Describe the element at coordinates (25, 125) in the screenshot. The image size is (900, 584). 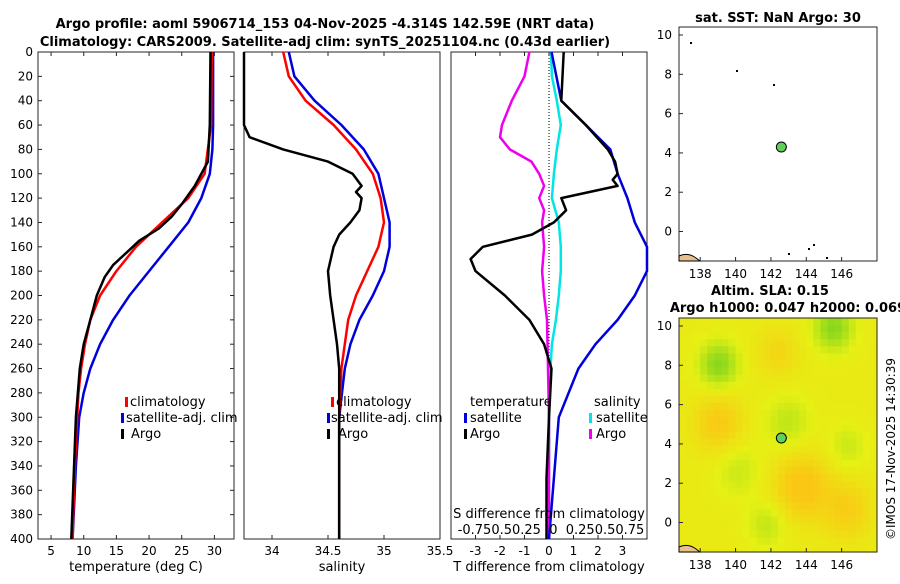
I see `depth-tick-label: 60` at that location.